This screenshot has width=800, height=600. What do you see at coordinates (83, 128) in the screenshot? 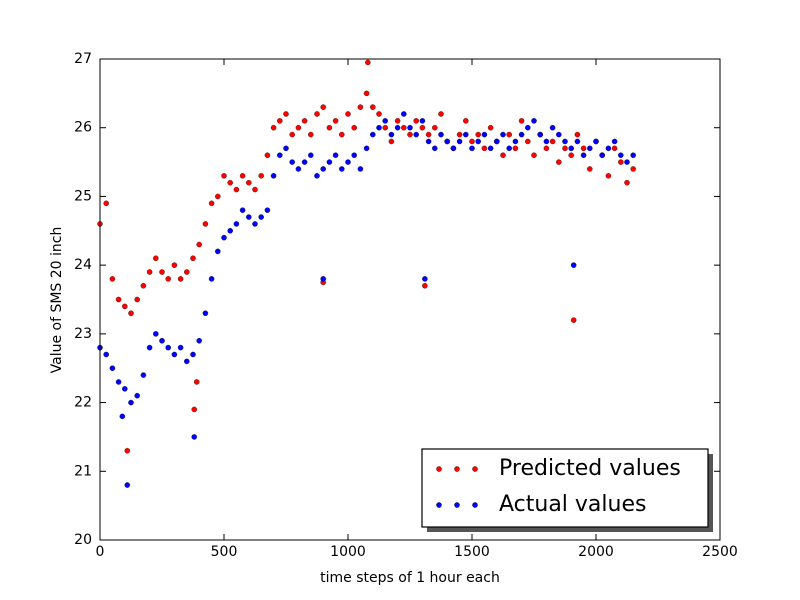
I see `y-tick-label: 26` at bounding box center [83, 128].